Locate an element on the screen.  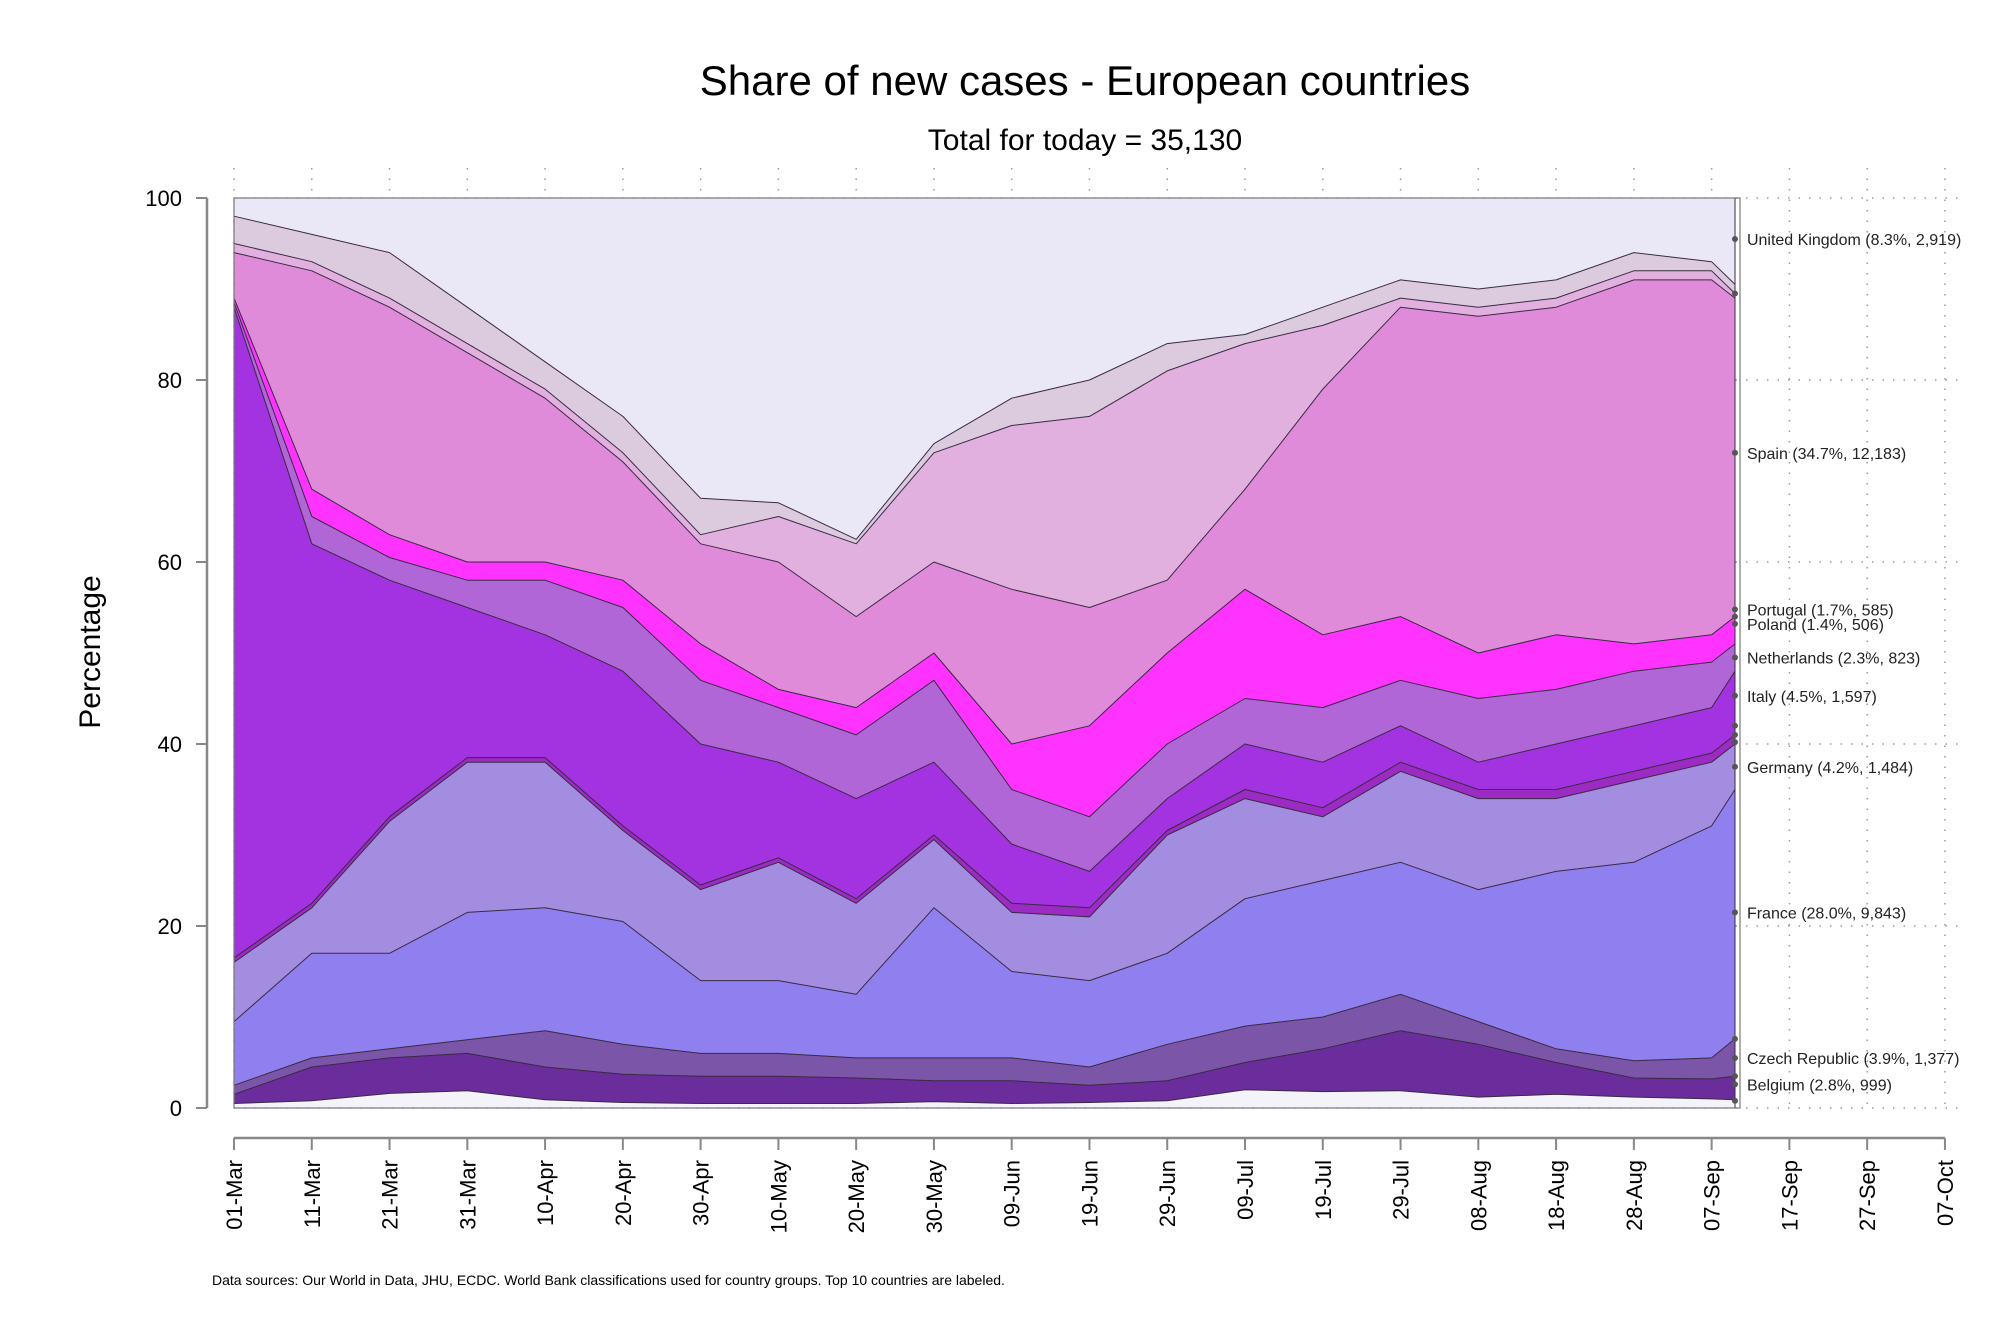
x-tick-label: 20-Apr is located at coordinates (623, 1193).